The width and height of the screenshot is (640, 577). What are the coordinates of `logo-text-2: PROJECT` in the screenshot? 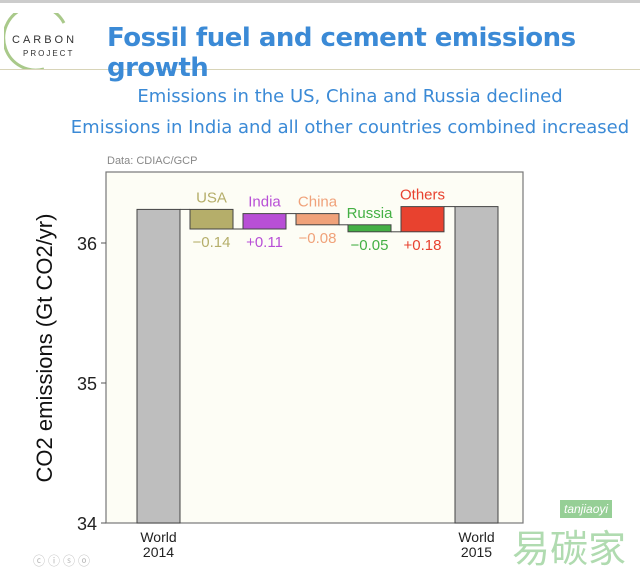 It's located at (49, 53).